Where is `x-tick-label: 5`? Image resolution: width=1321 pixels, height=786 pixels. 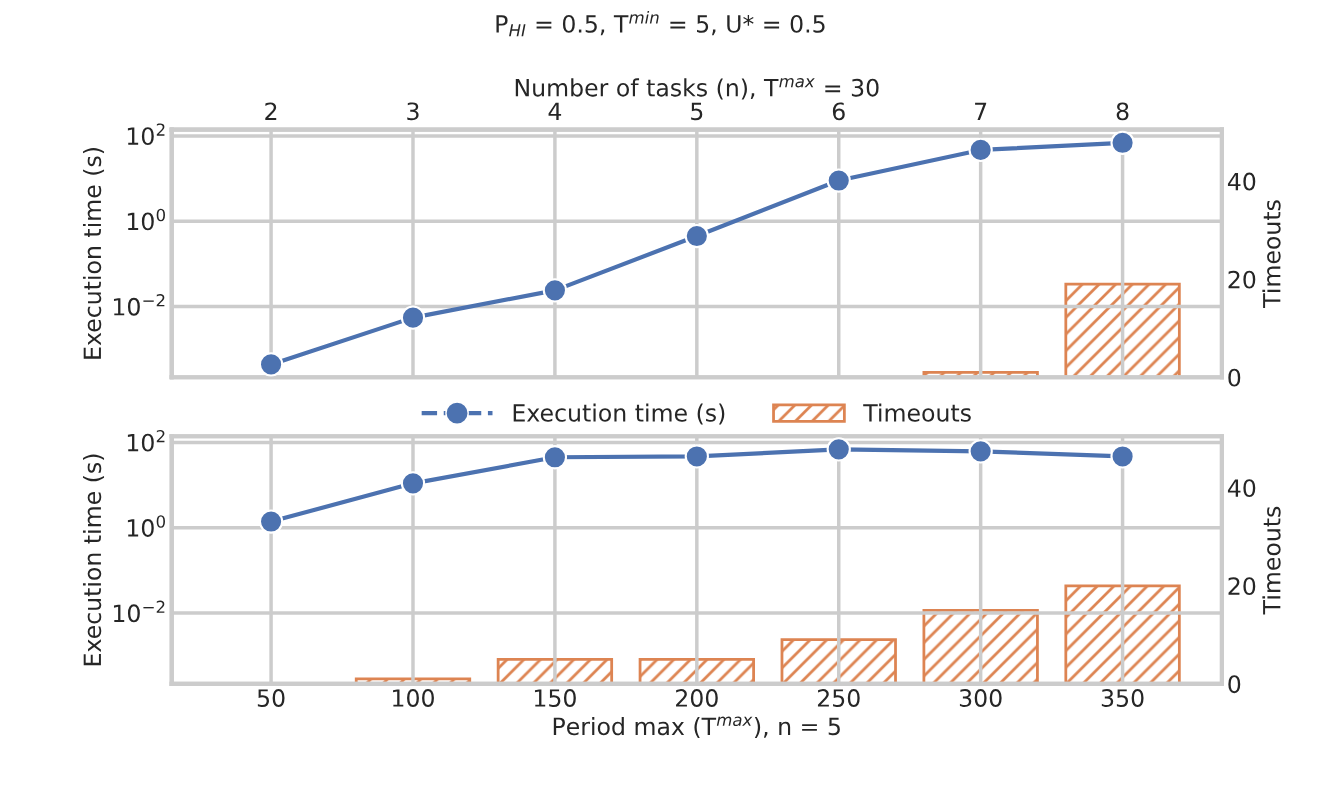 x-tick-label: 5 is located at coordinates (697, 111).